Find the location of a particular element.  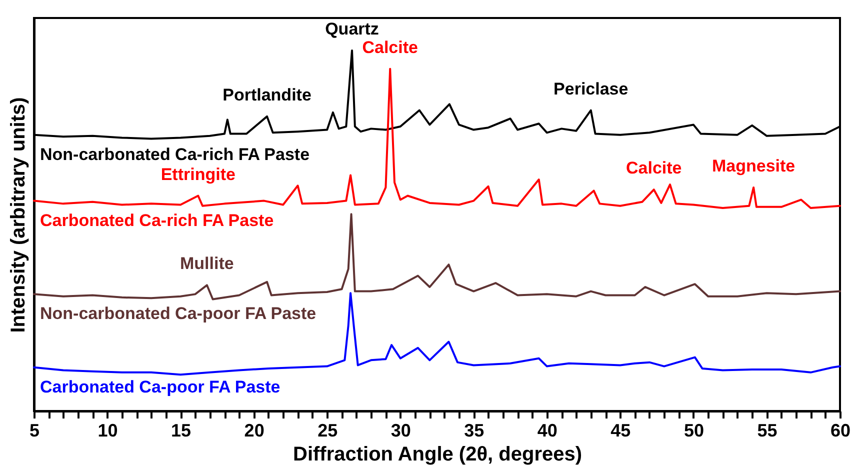

x-tick-label: 25 is located at coordinates (328, 430).